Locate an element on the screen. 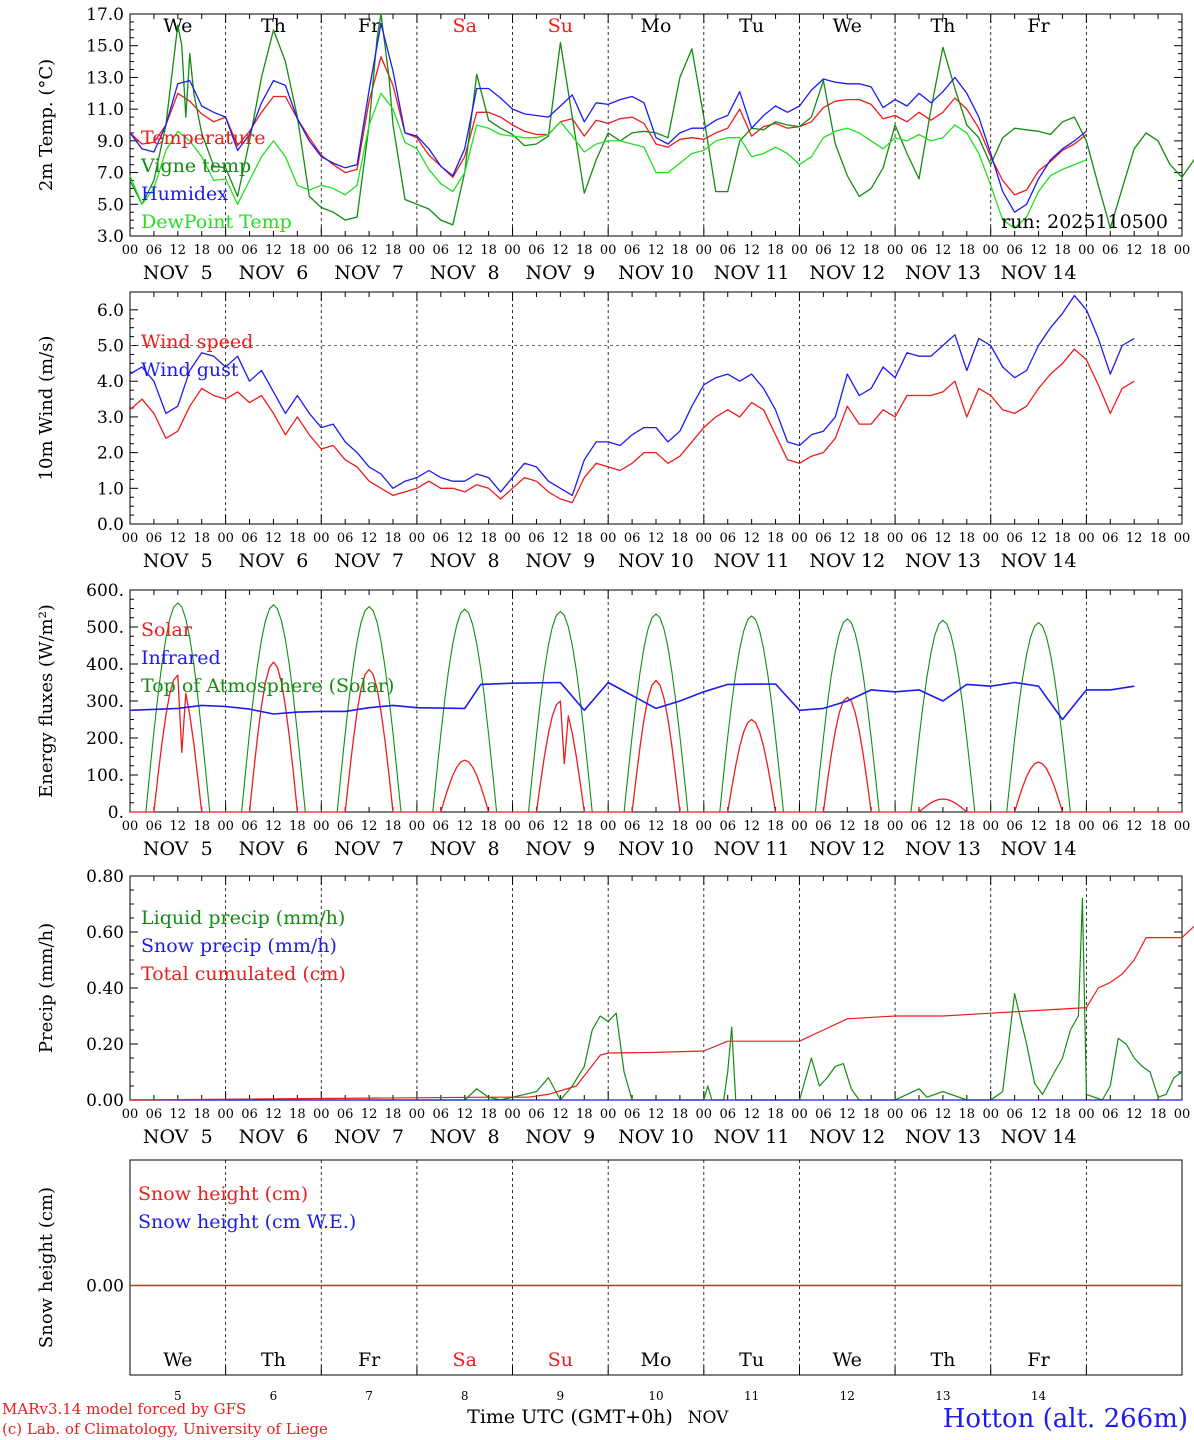 The height and width of the screenshot is (1440, 1194). y-tick-label: 11.0 is located at coordinates (105, 110).